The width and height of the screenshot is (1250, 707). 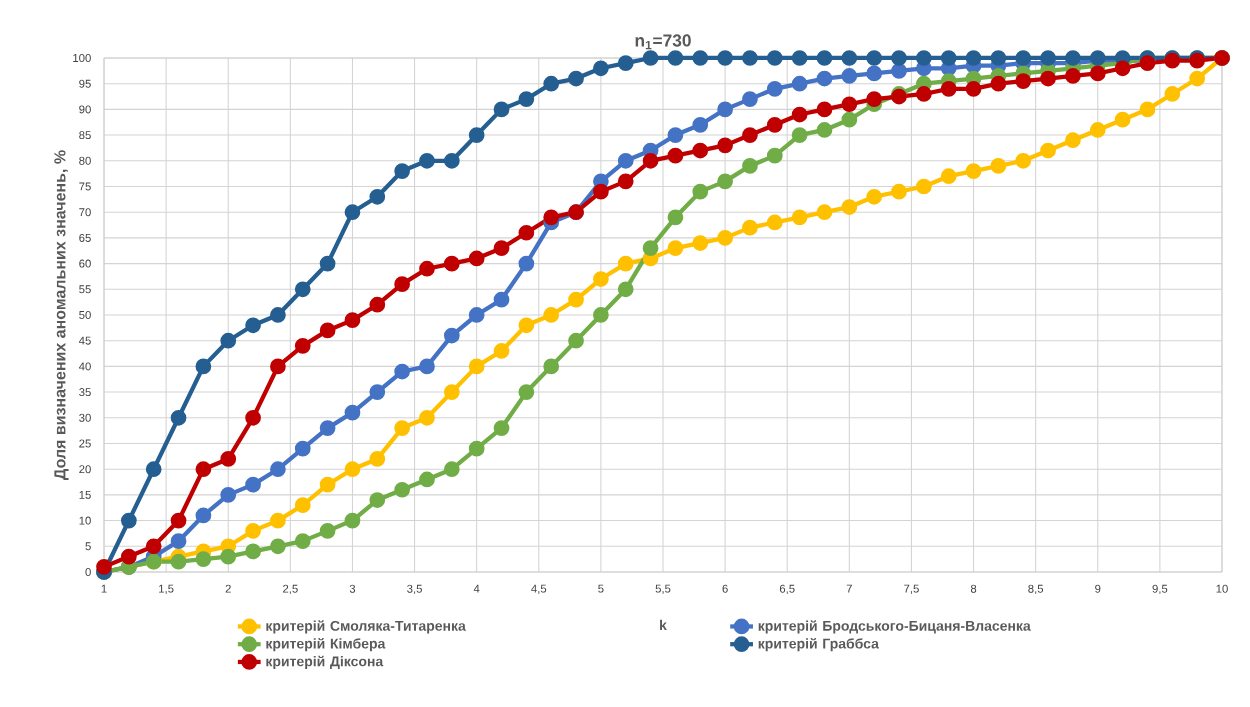 I want to click on x-tick-label: 2, so click(x=228, y=588).